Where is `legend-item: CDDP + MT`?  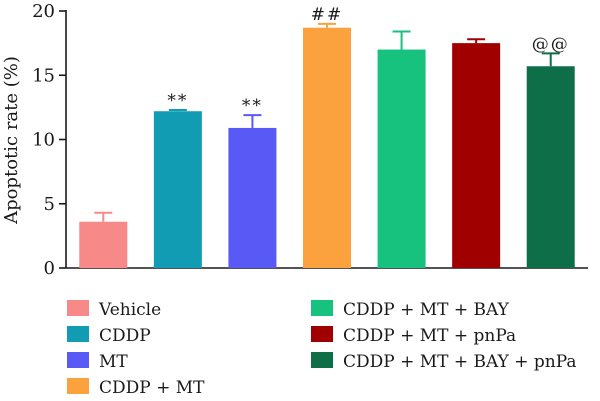
legend-item: CDDP + MT is located at coordinates (136, 388).